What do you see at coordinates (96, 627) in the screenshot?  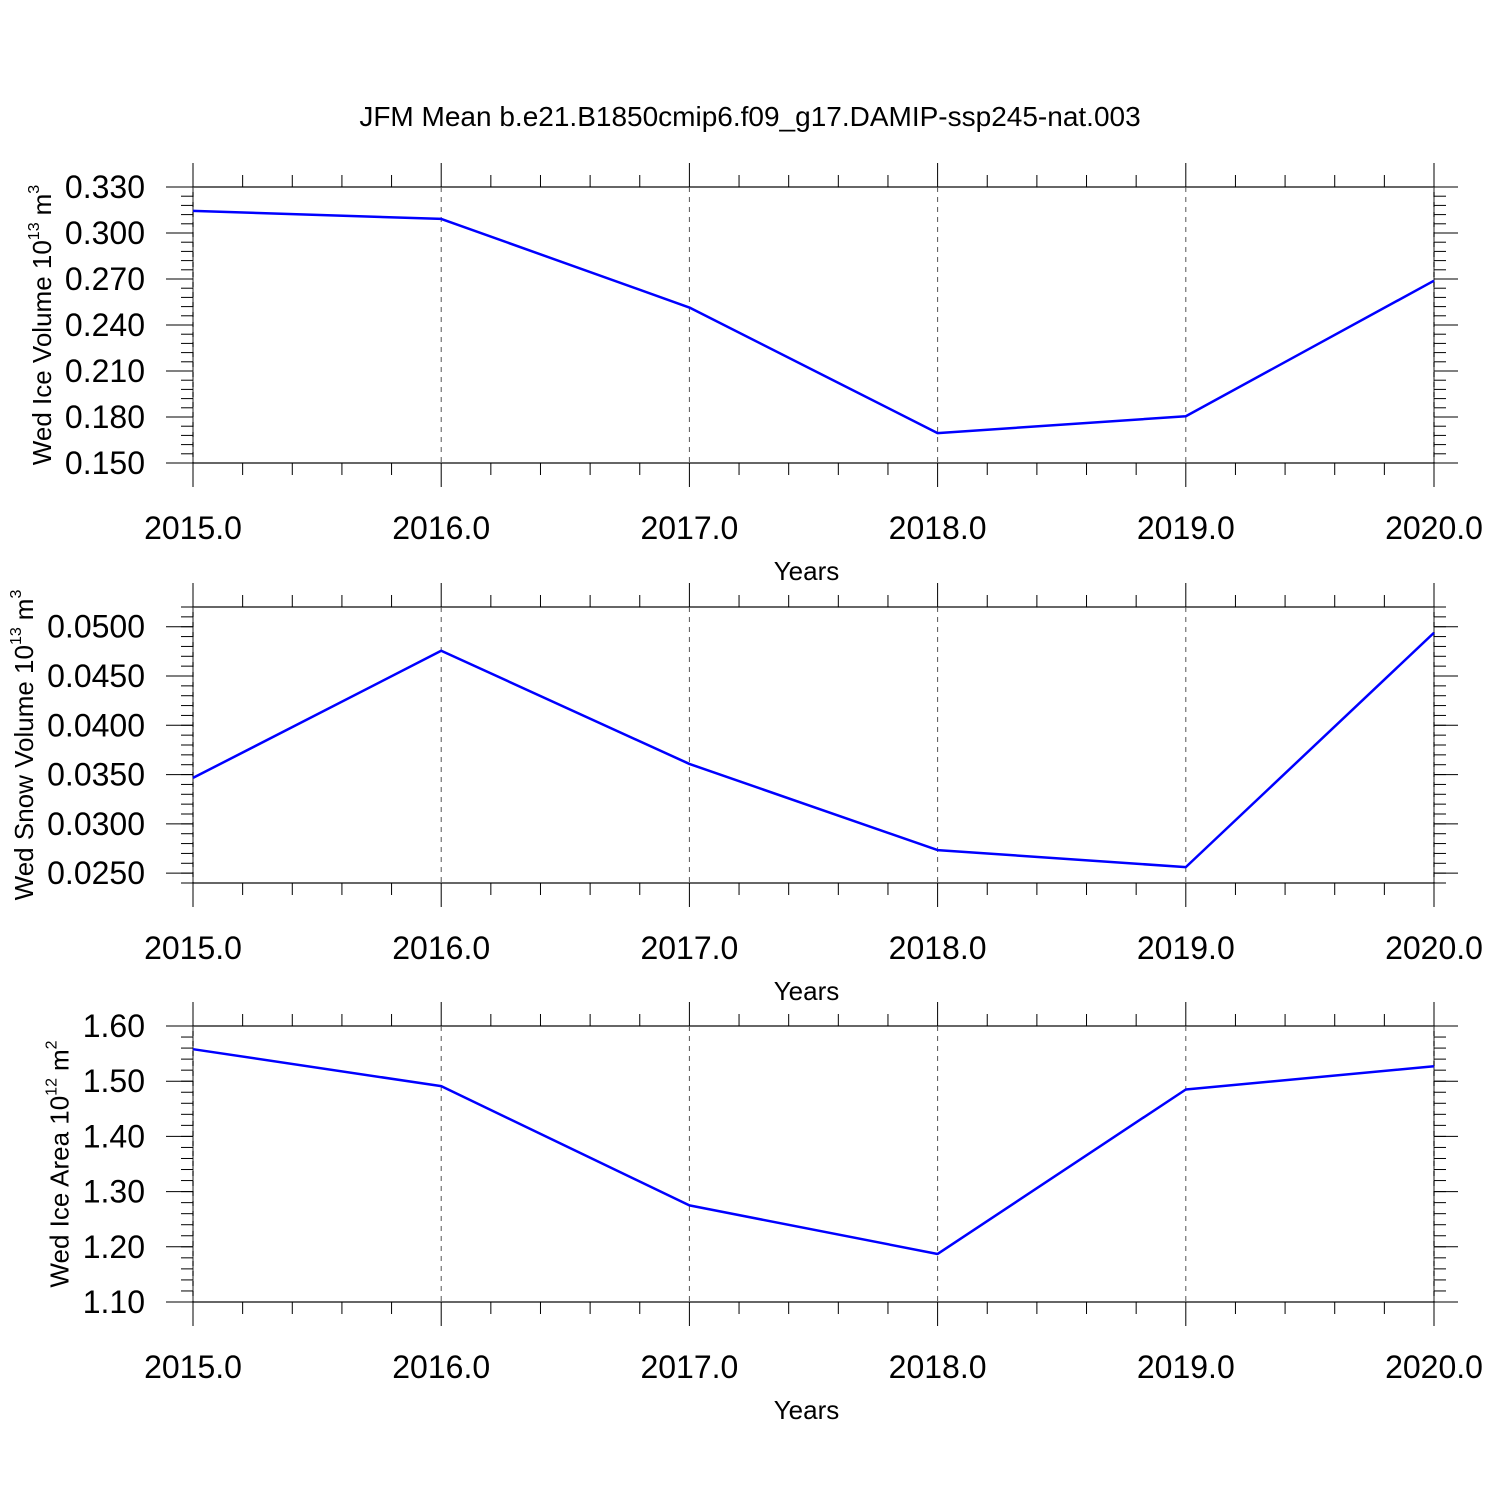 I see `y-tick-label: 0.0500` at bounding box center [96, 627].